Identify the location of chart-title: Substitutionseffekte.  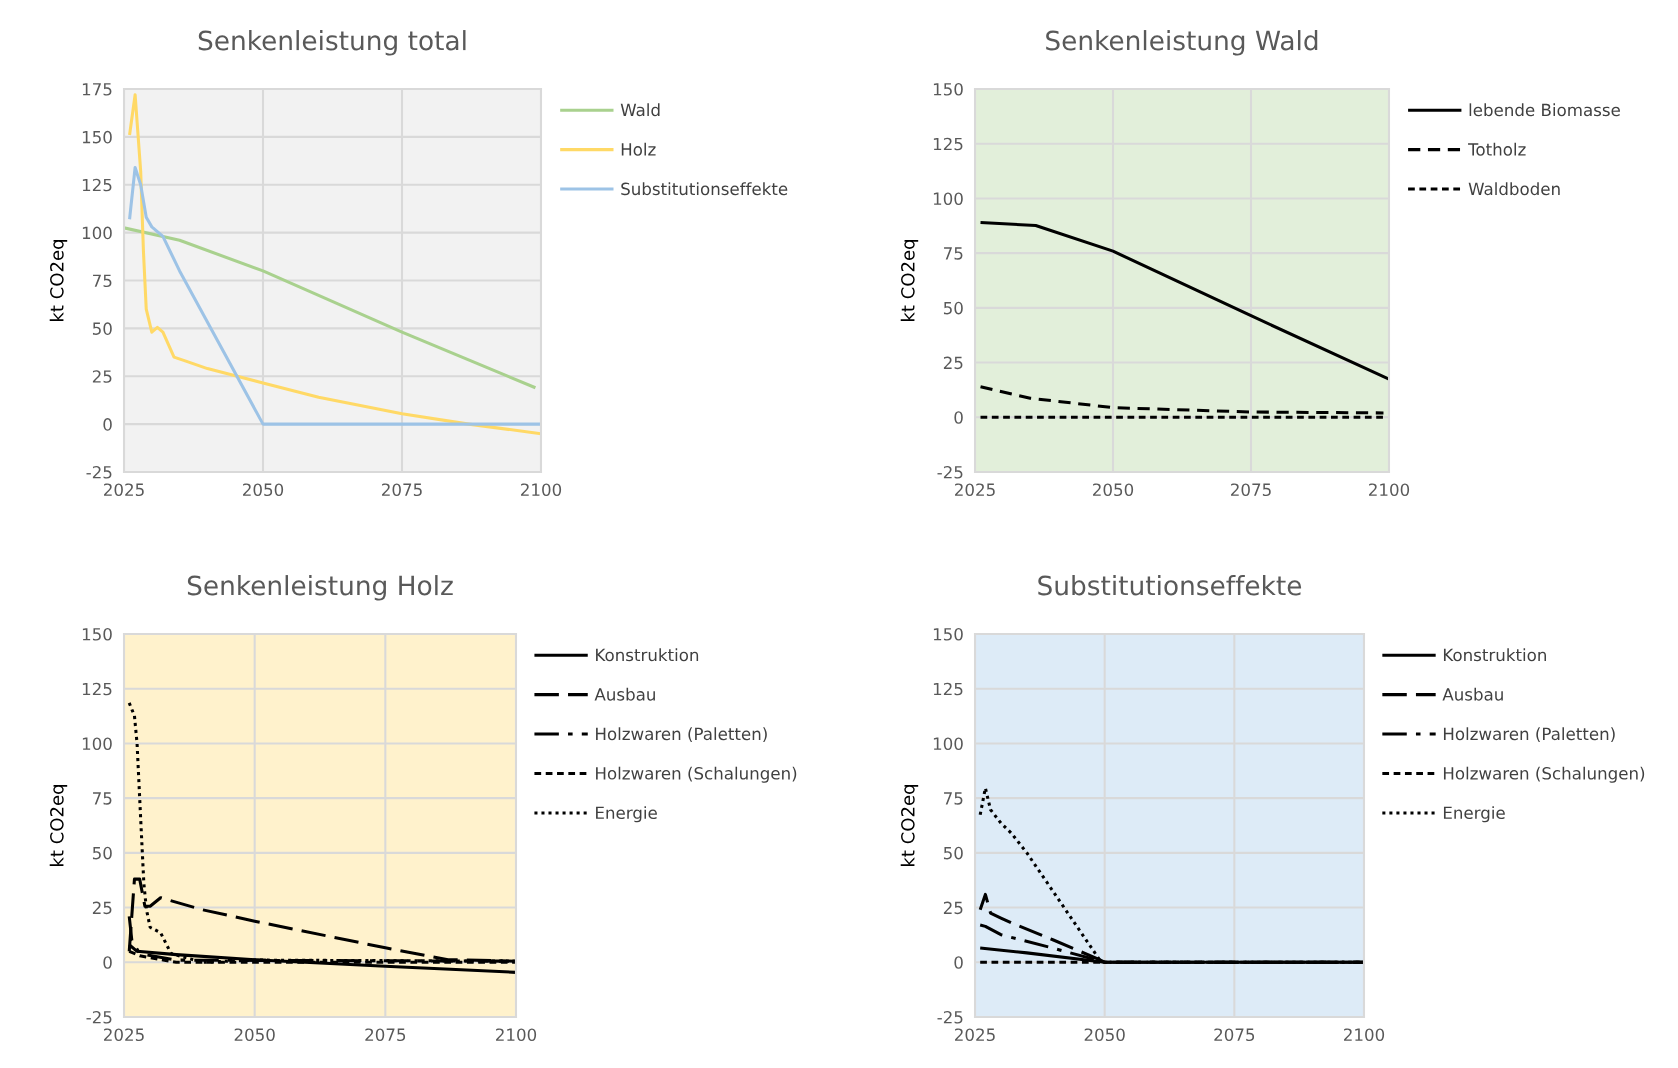
(1170, 585).